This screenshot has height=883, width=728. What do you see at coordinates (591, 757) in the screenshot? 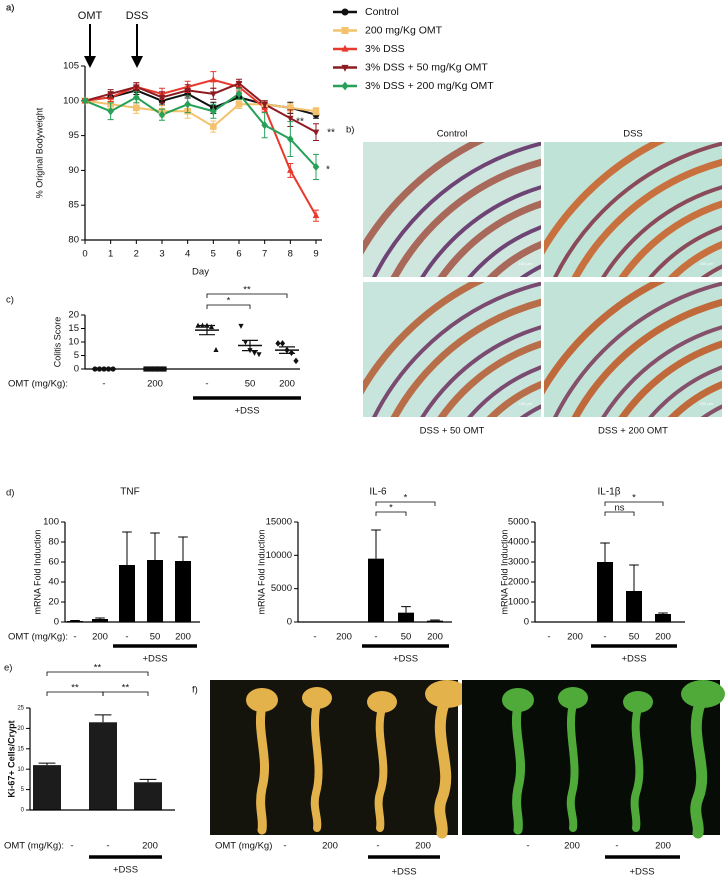
I see `photo` at bounding box center [591, 757].